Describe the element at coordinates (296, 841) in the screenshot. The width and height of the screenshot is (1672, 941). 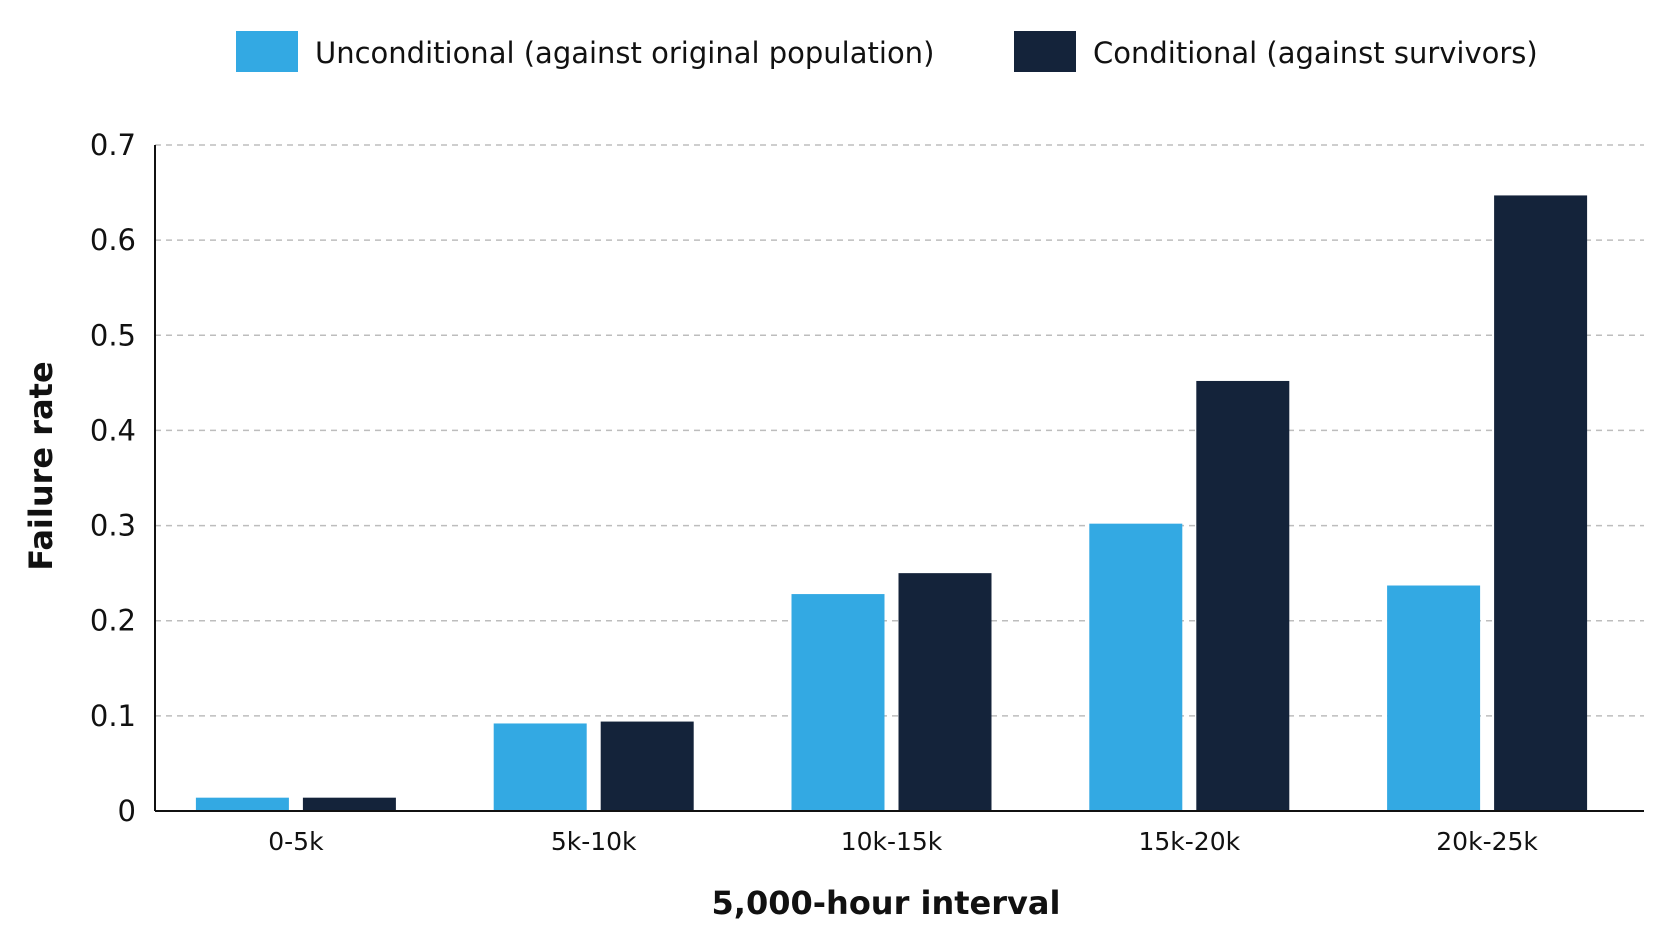
I see `x-tick-label-0-5k: 0-5k` at that location.